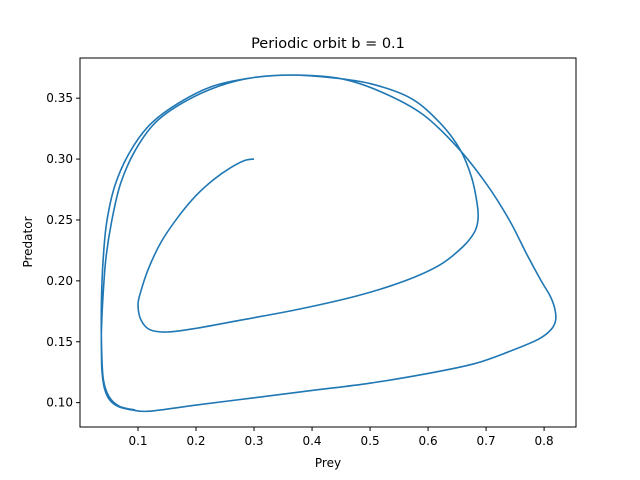 Image resolution: width=640 pixels, height=480 pixels. I want to click on x-axis: 0.1 0.2 0.3 0.4 0.5 0.6 0.7 0.8, so click(341, 437).